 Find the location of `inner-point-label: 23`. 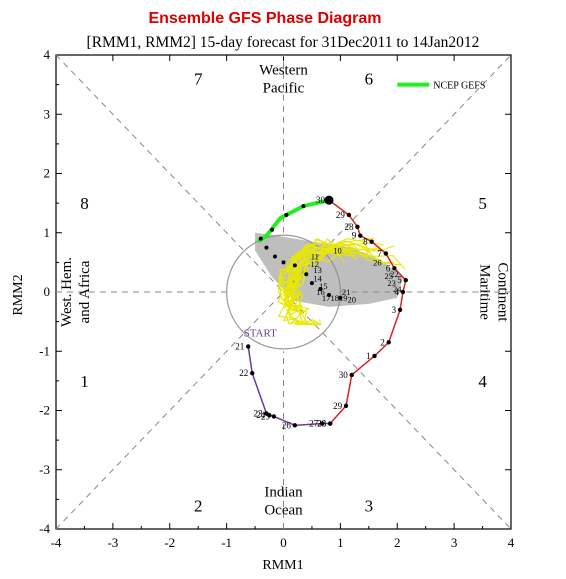

inner-point-label: 23 is located at coordinates (391, 283).